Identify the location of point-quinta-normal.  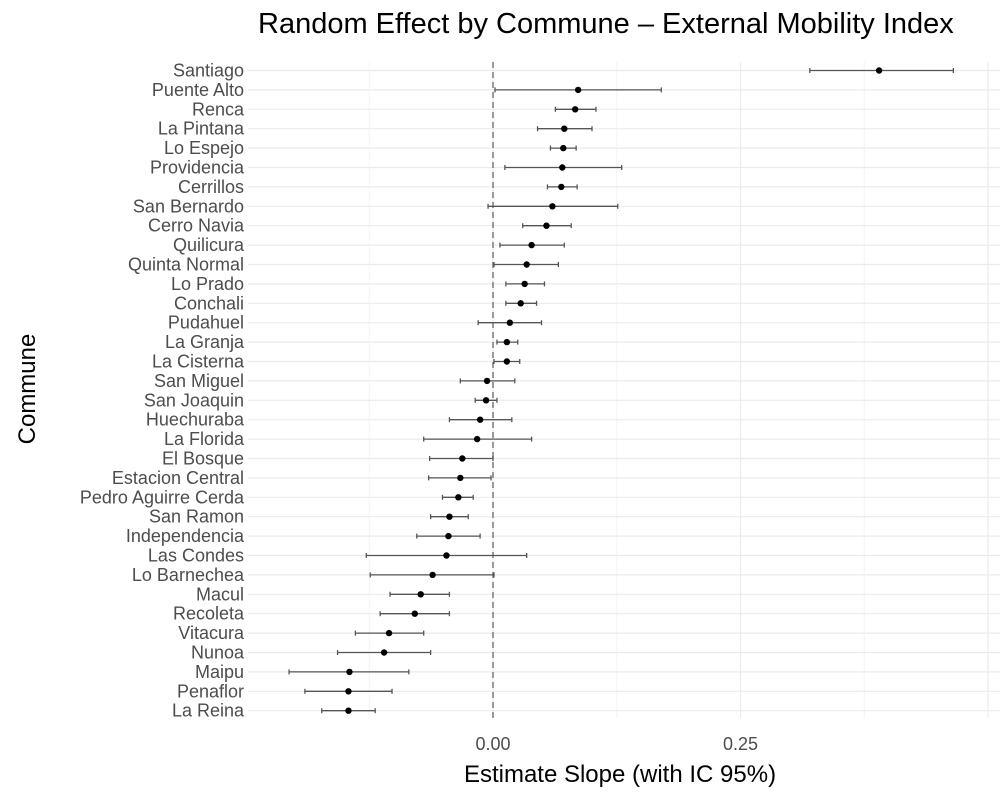
(526, 264).